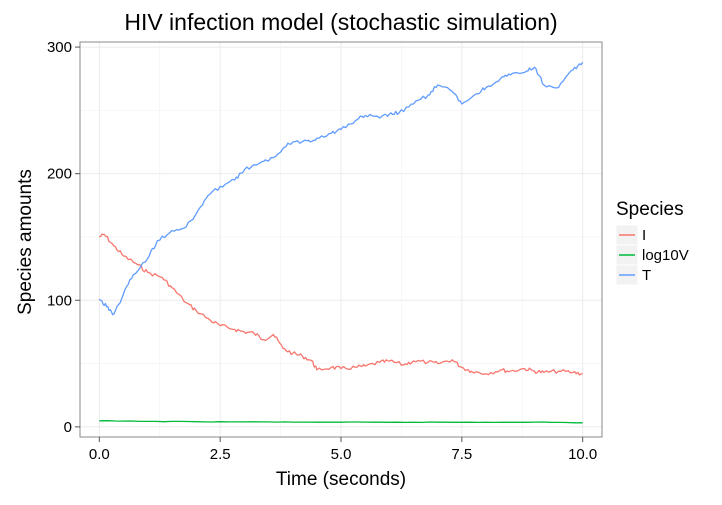 This screenshot has width=722, height=505. Describe the element at coordinates (59, 300) in the screenshot. I see `y-tick-label: 100` at that location.